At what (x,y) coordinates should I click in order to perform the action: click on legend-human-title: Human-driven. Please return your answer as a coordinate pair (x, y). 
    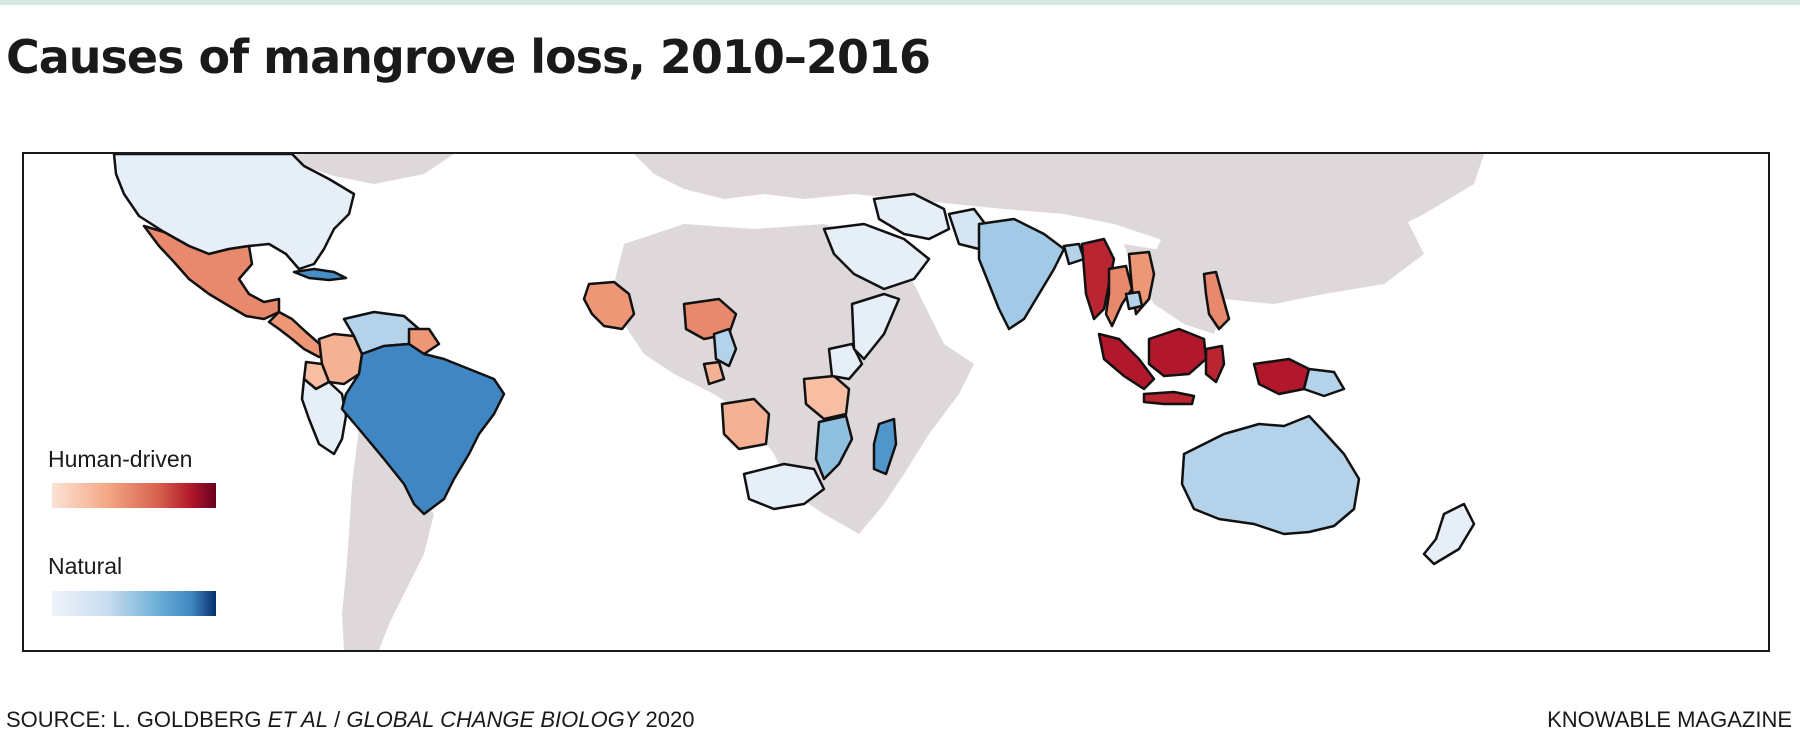
    Looking at the image, I should click on (120, 459).